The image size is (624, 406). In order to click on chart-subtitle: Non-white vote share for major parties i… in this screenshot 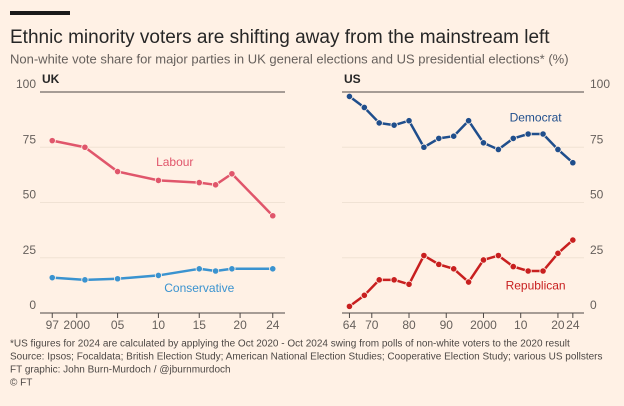, I will do `click(289, 58)`.